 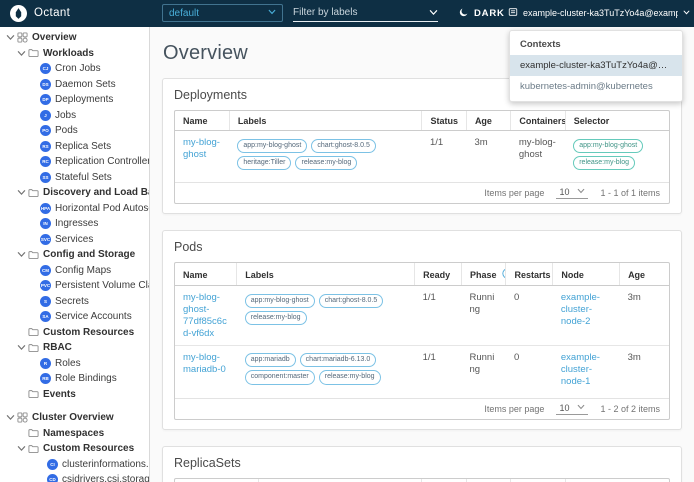 What do you see at coordinates (74, 54) in the screenshot?
I see `sidebar-item-workloads: Workloads` at bounding box center [74, 54].